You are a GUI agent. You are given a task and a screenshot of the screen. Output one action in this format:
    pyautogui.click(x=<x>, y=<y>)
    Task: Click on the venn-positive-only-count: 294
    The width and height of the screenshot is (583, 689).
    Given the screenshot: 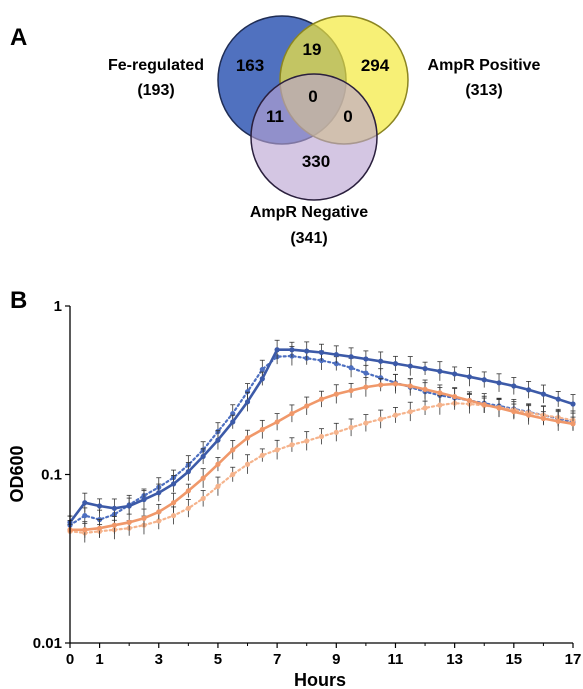 What is the action you would take?
    pyautogui.click(x=375, y=65)
    